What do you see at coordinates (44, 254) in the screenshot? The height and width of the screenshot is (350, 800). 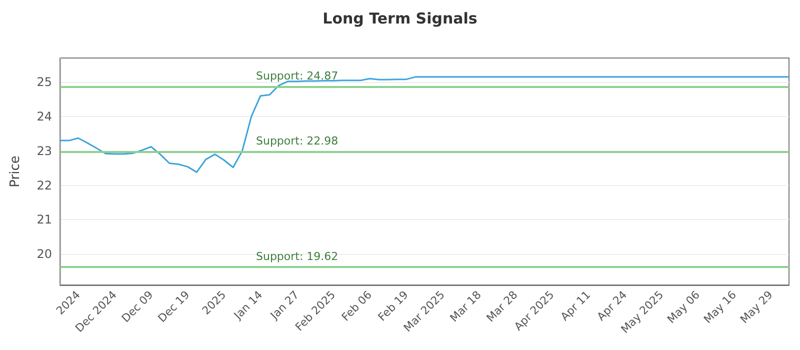 I see `y-tick-label: 20` at bounding box center [44, 254].